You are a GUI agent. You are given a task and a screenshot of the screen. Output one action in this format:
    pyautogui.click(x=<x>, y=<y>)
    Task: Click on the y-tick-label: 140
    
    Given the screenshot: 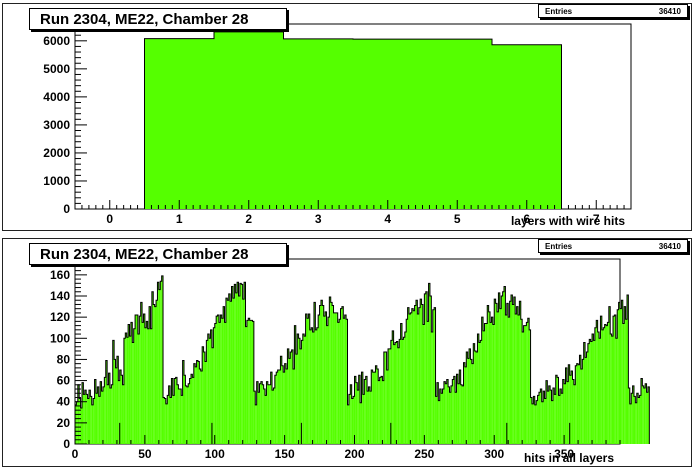 What is the action you would take?
    pyautogui.click(x=60, y=296)
    